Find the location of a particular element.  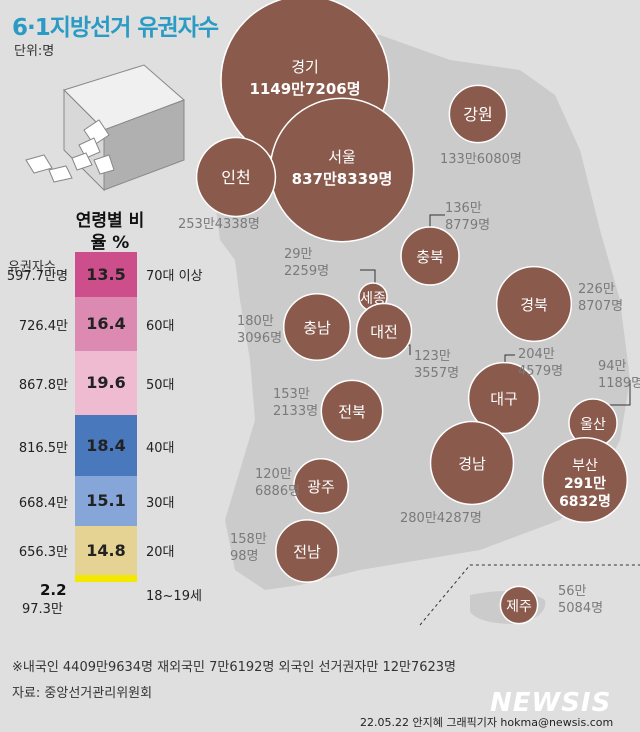

bar-age-4: 30대 is located at coordinates (160, 503).